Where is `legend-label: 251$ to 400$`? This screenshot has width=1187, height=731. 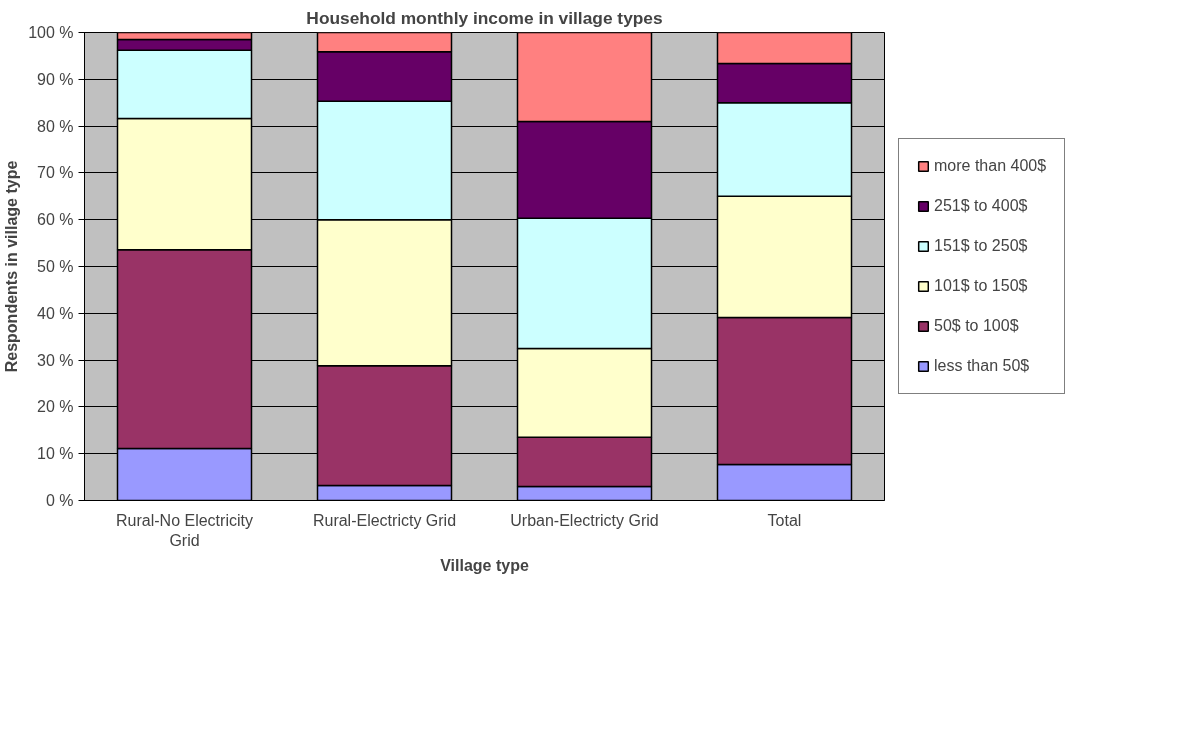
legend-label: 251$ to 400$ is located at coordinates (981, 206).